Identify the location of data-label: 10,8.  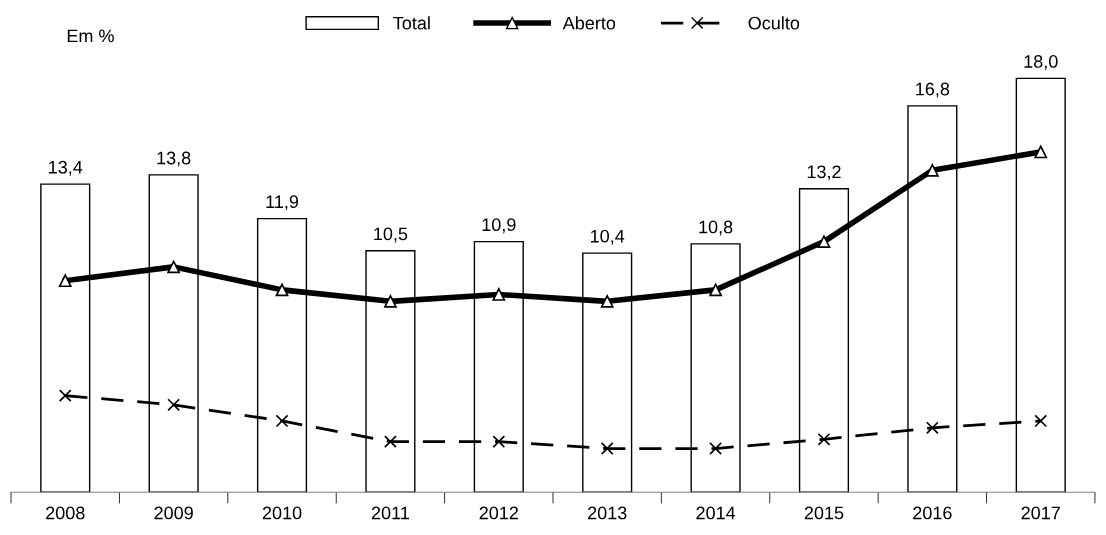
(716, 228).